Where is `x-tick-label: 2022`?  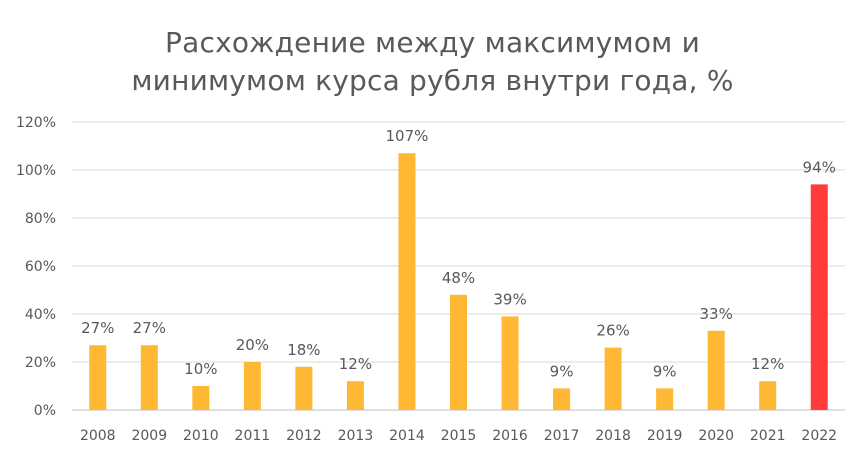 x-tick-label: 2022 is located at coordinates (819, 436).